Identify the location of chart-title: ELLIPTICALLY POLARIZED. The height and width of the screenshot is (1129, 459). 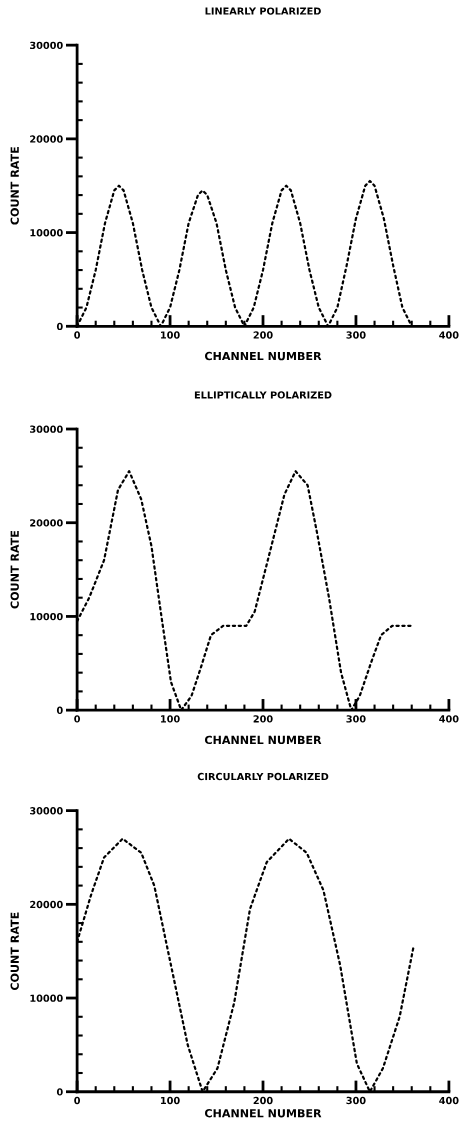
(263, 395).